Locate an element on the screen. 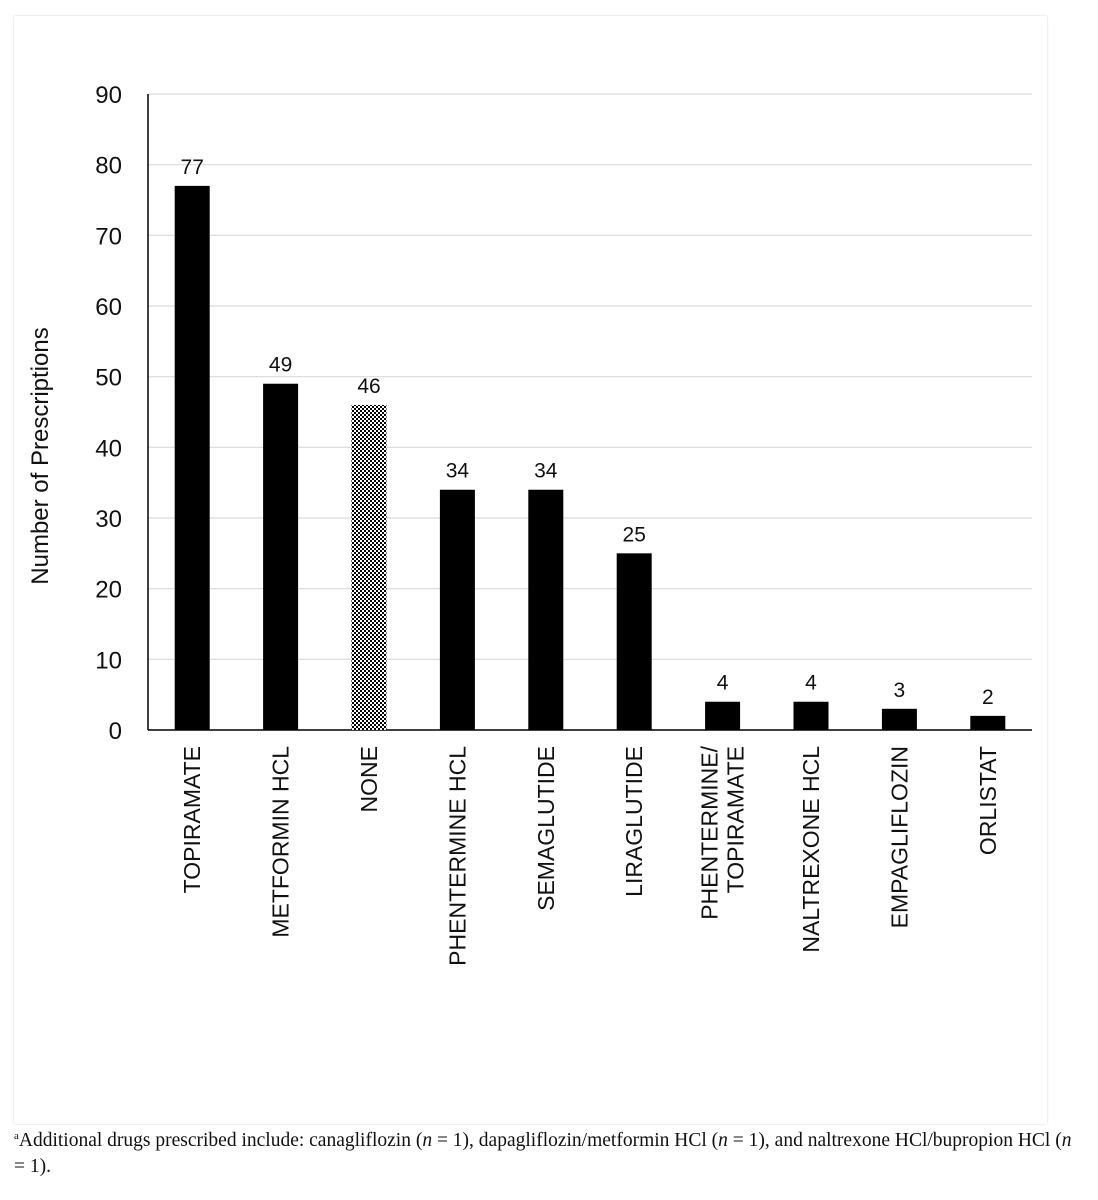 The width and height of the screenshot is (1098, 1200). x-tick-label: NONE is located at coordinates (369, 779).